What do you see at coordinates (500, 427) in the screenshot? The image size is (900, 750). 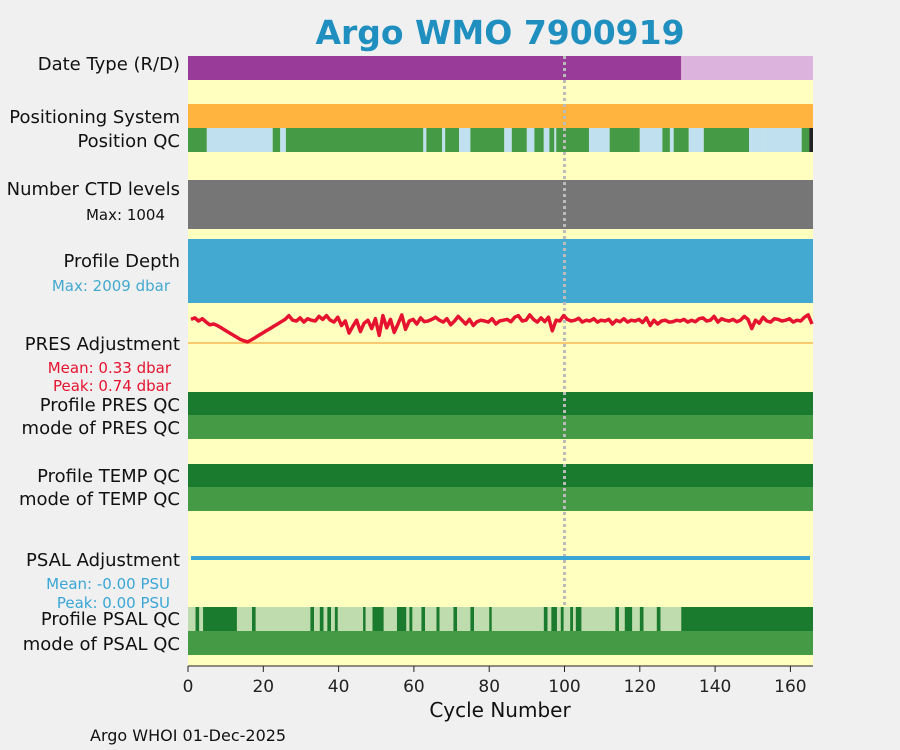 I see `mode-pres-qc-bar` at bounding box center [500, 427].